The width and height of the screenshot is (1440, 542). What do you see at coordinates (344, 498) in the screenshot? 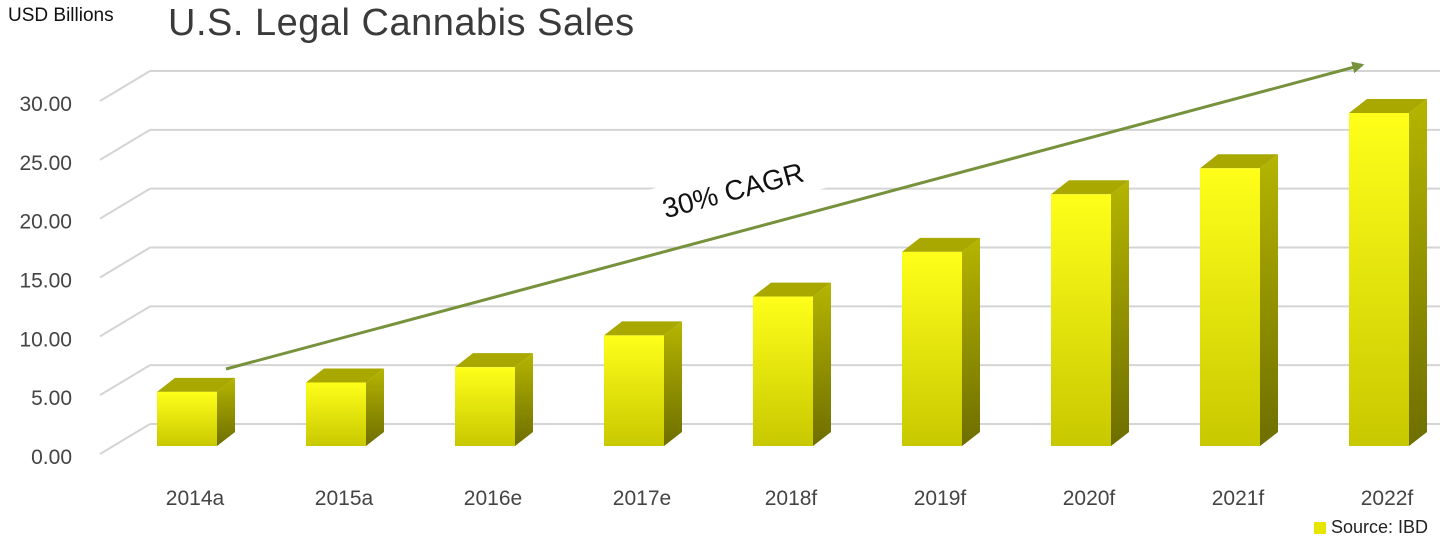
I see `x-tick-label: 2015a` at bounding box center [344, 498].